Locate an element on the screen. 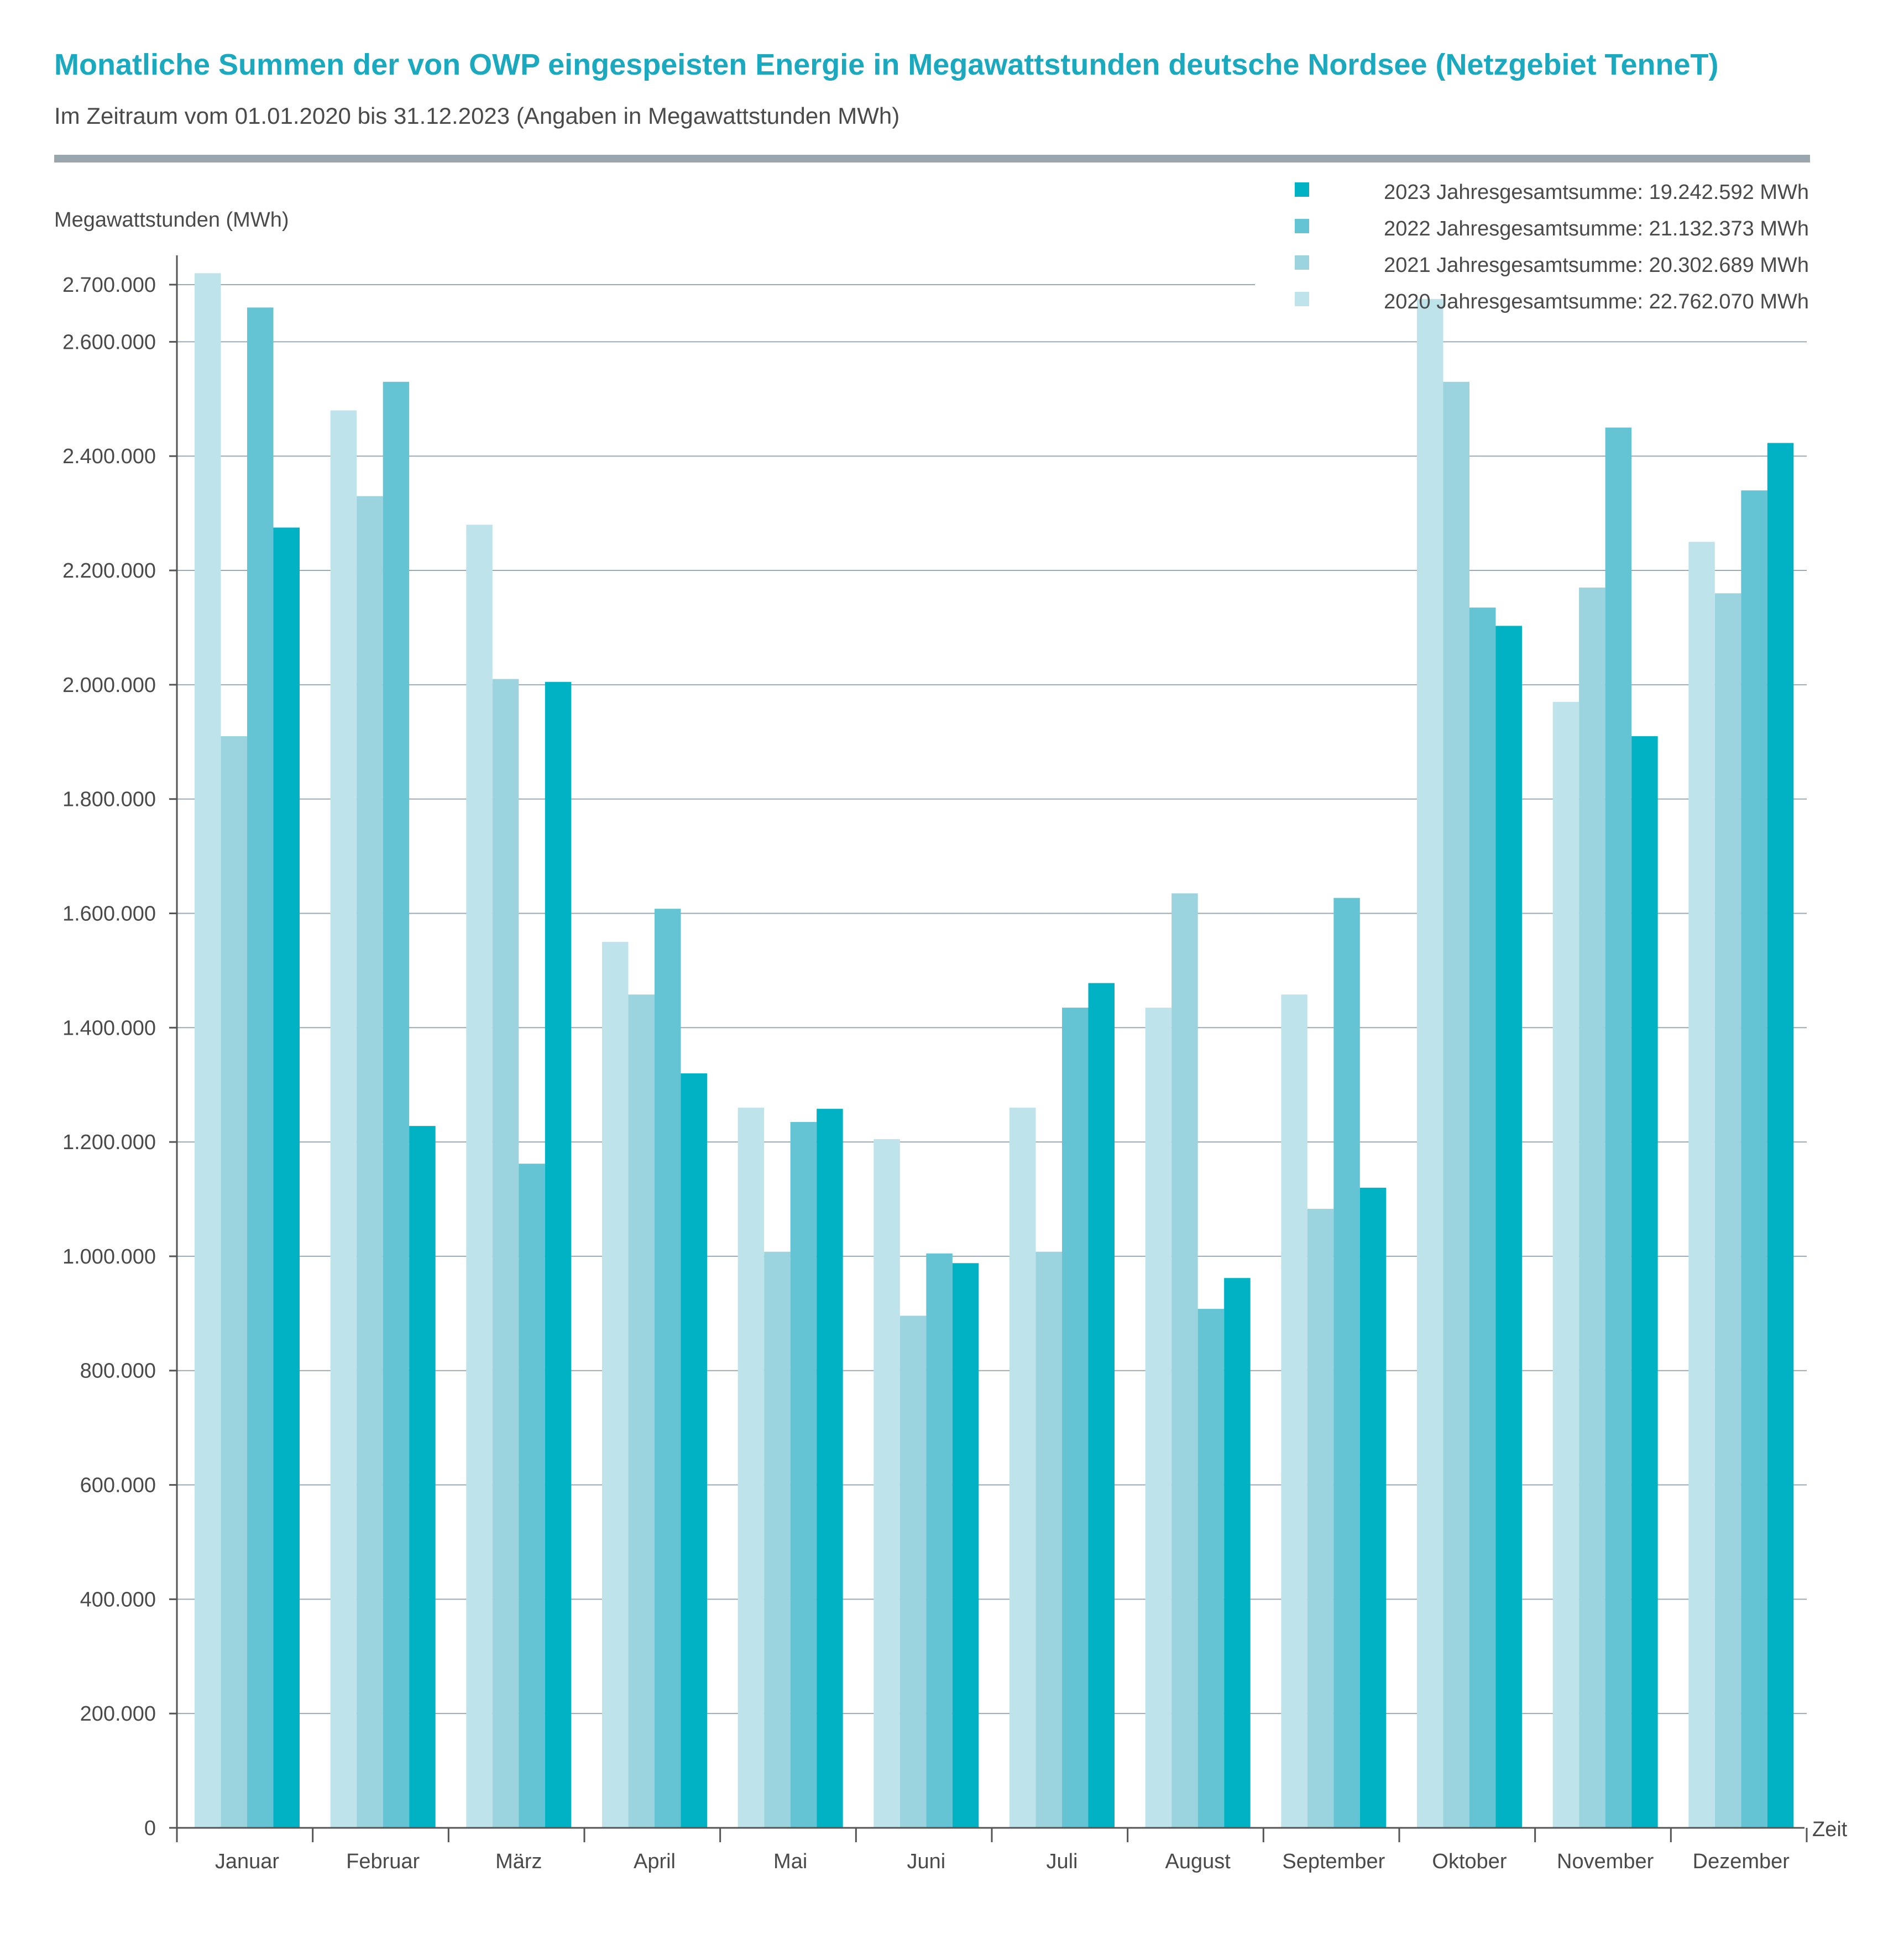 The image size is (1904, 1950). y-tick-label: 1.200.000 is located at coordinates (109, 1142).